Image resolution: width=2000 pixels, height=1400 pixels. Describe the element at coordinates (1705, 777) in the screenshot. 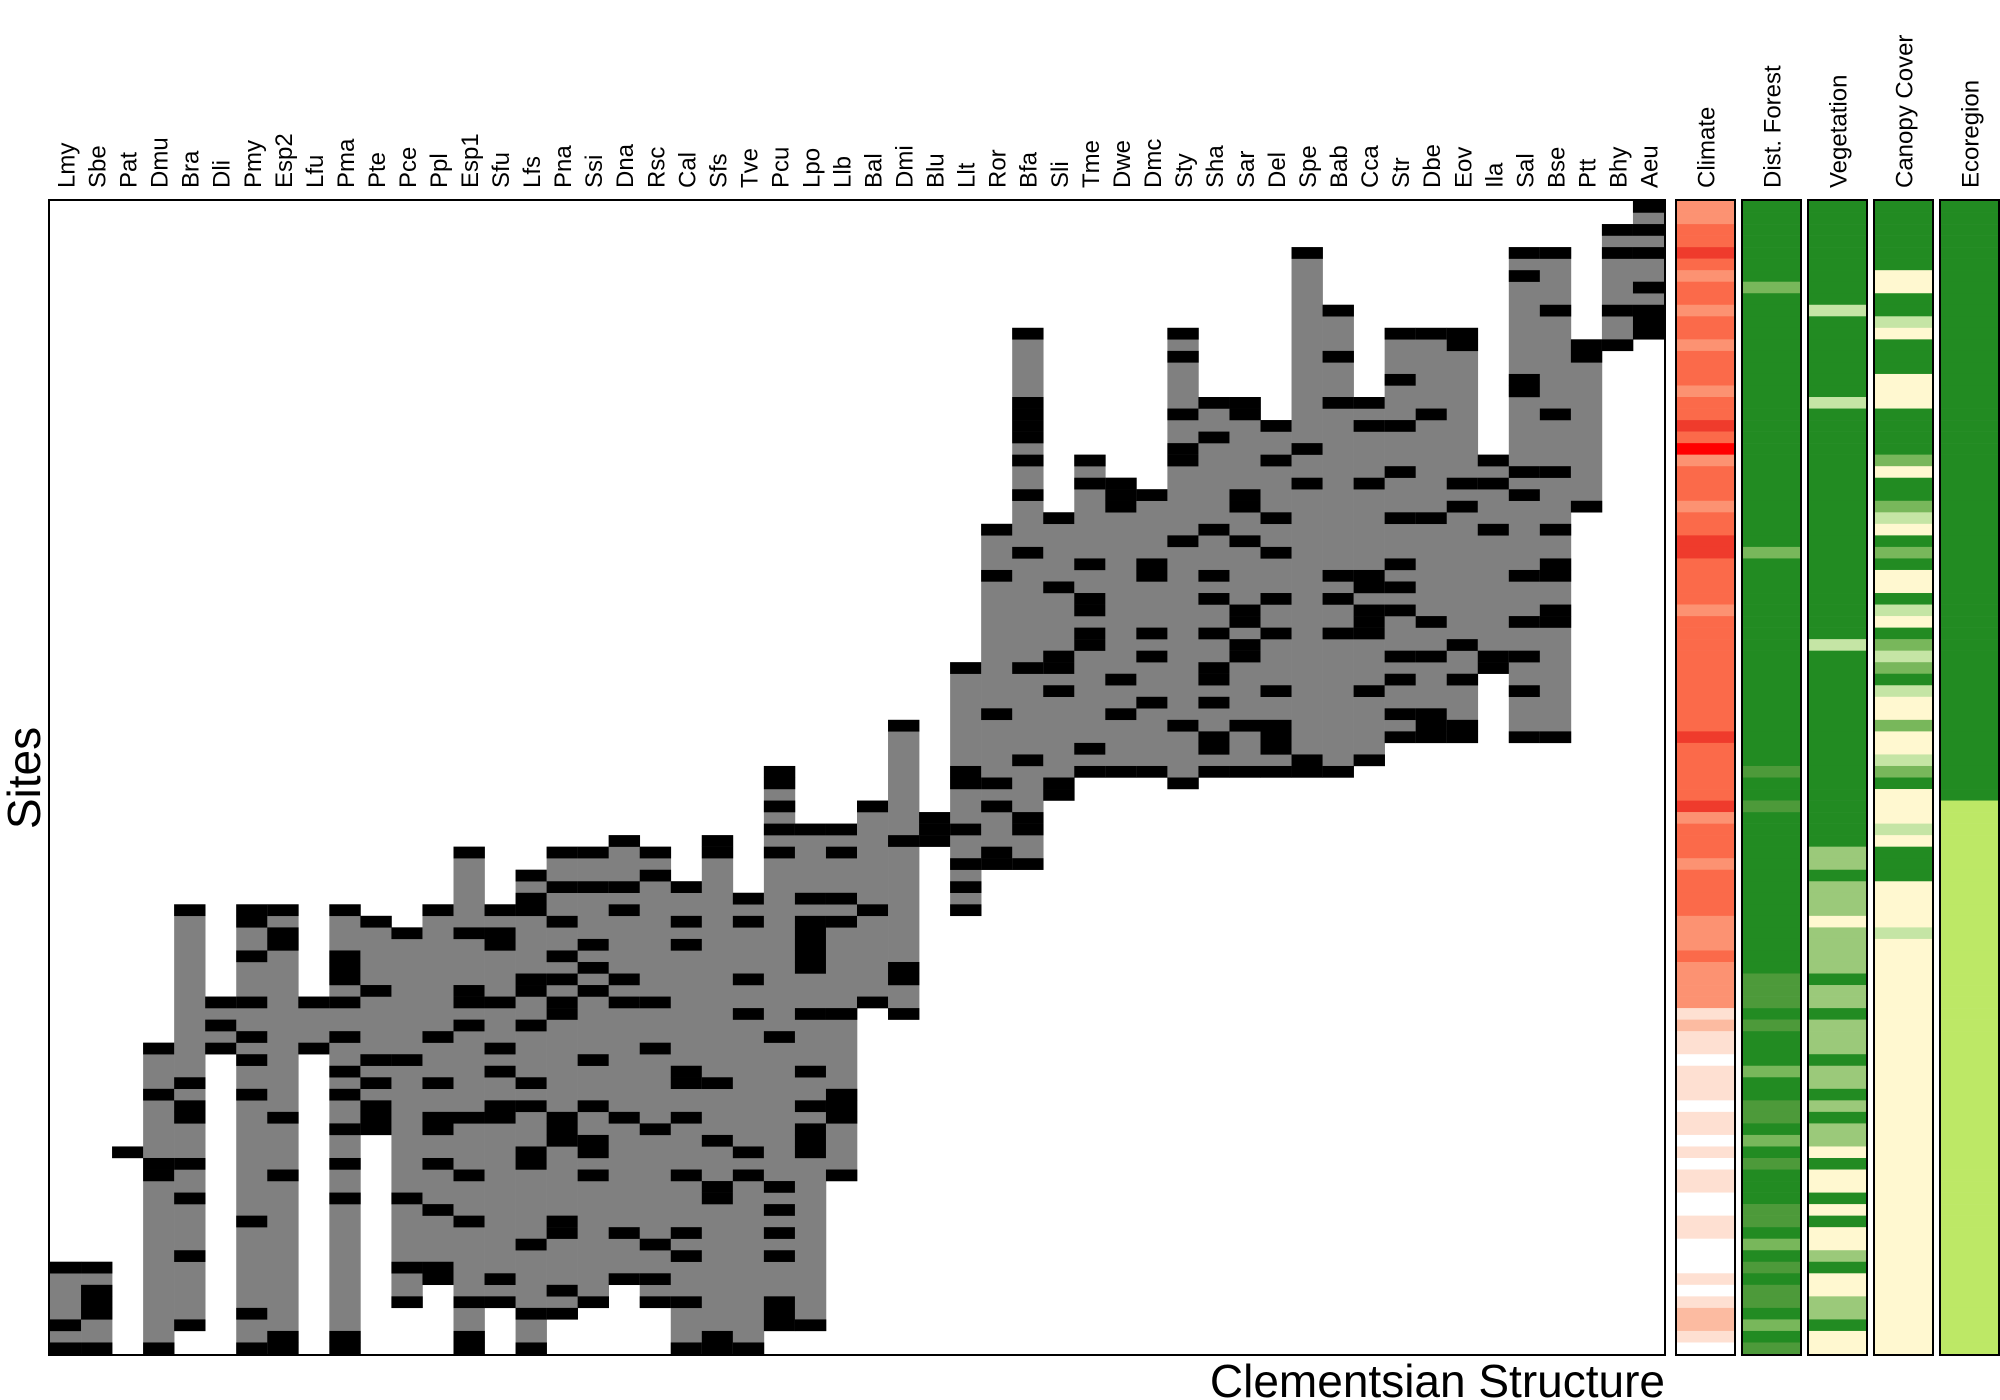

I see `side-bar-frame` at that location.